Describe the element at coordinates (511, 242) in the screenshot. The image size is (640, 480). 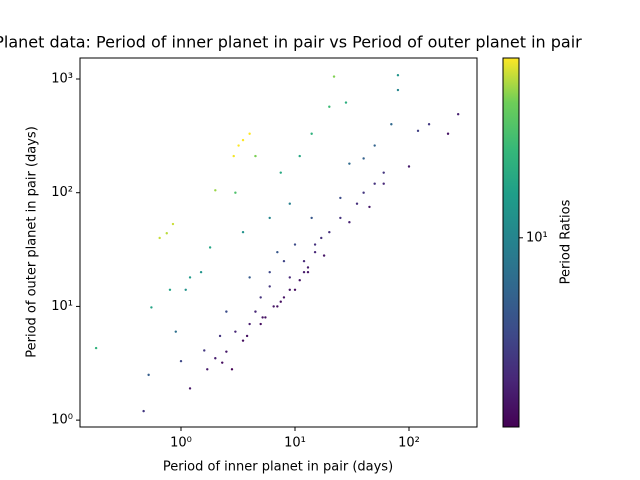
I see `colorbar` at that location.